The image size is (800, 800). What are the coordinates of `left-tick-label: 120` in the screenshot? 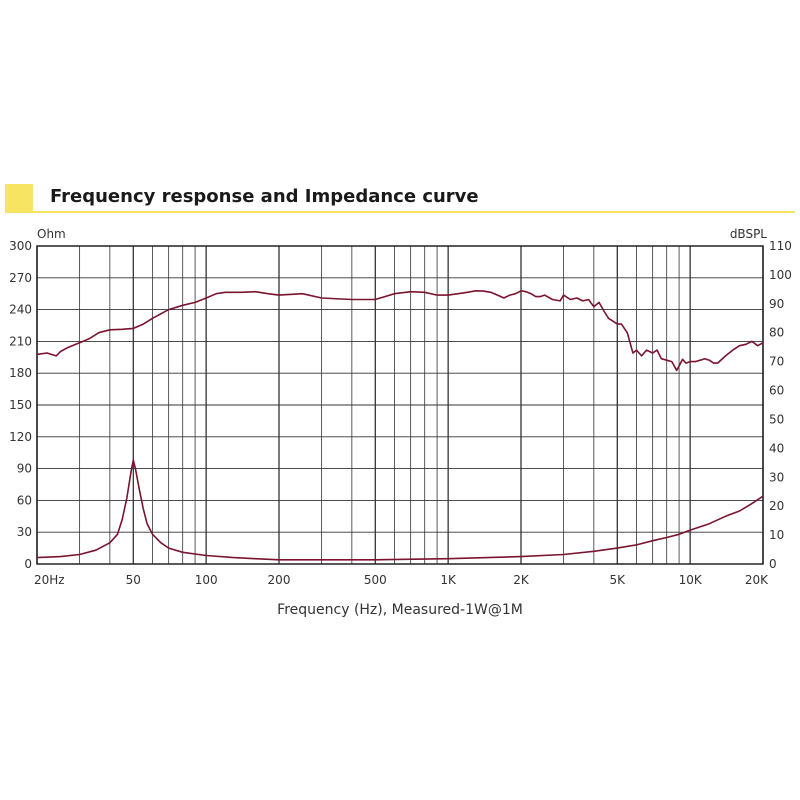 It's located at (20, 437).